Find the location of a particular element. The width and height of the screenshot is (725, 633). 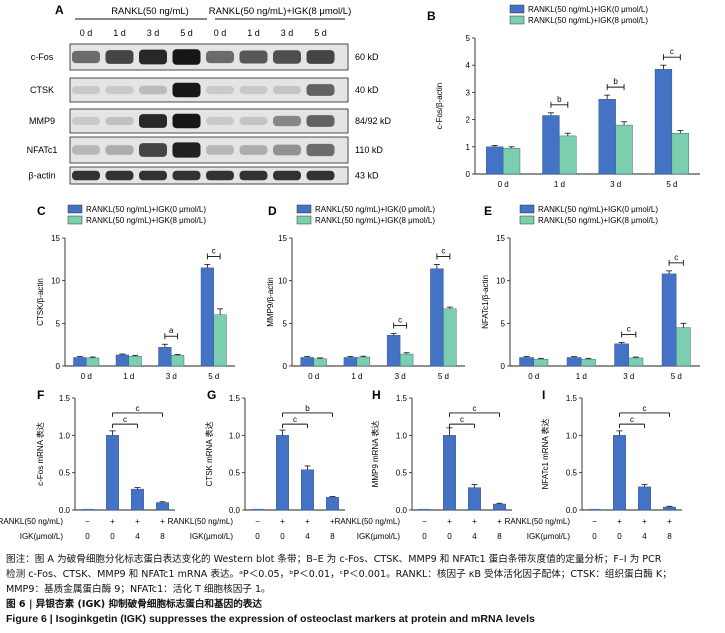

sig-label: b is located at coordinates (615, 81).